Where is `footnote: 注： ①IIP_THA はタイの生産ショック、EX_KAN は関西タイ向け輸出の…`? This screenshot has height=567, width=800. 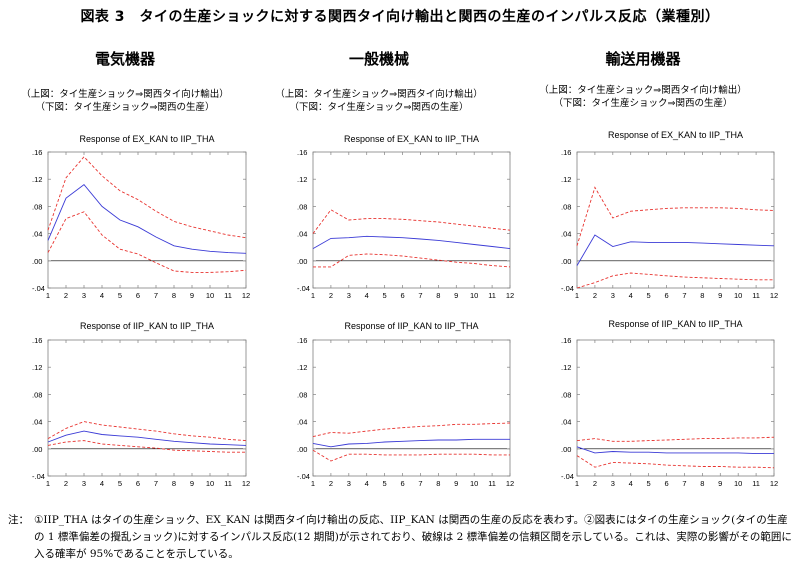
footnote: 注： ①IIP_THA はタイの生産ショック、EX_KAN は関西タイ向け輸出の… is located at coordinates (401, 537).